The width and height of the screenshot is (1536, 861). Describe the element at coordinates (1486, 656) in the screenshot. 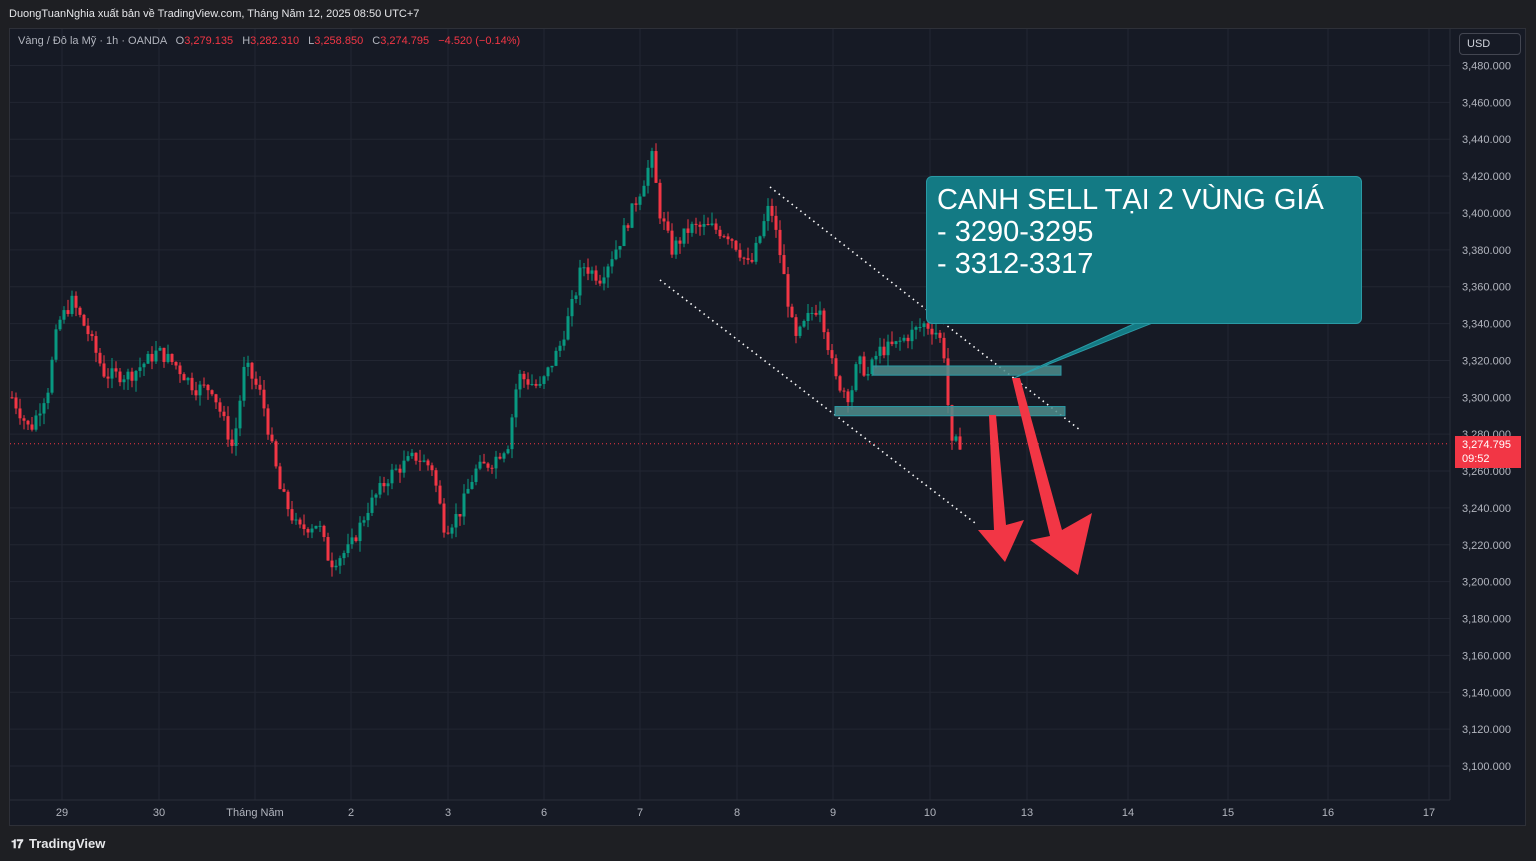

I see `price-tick-label: 3,160.000` at that location.